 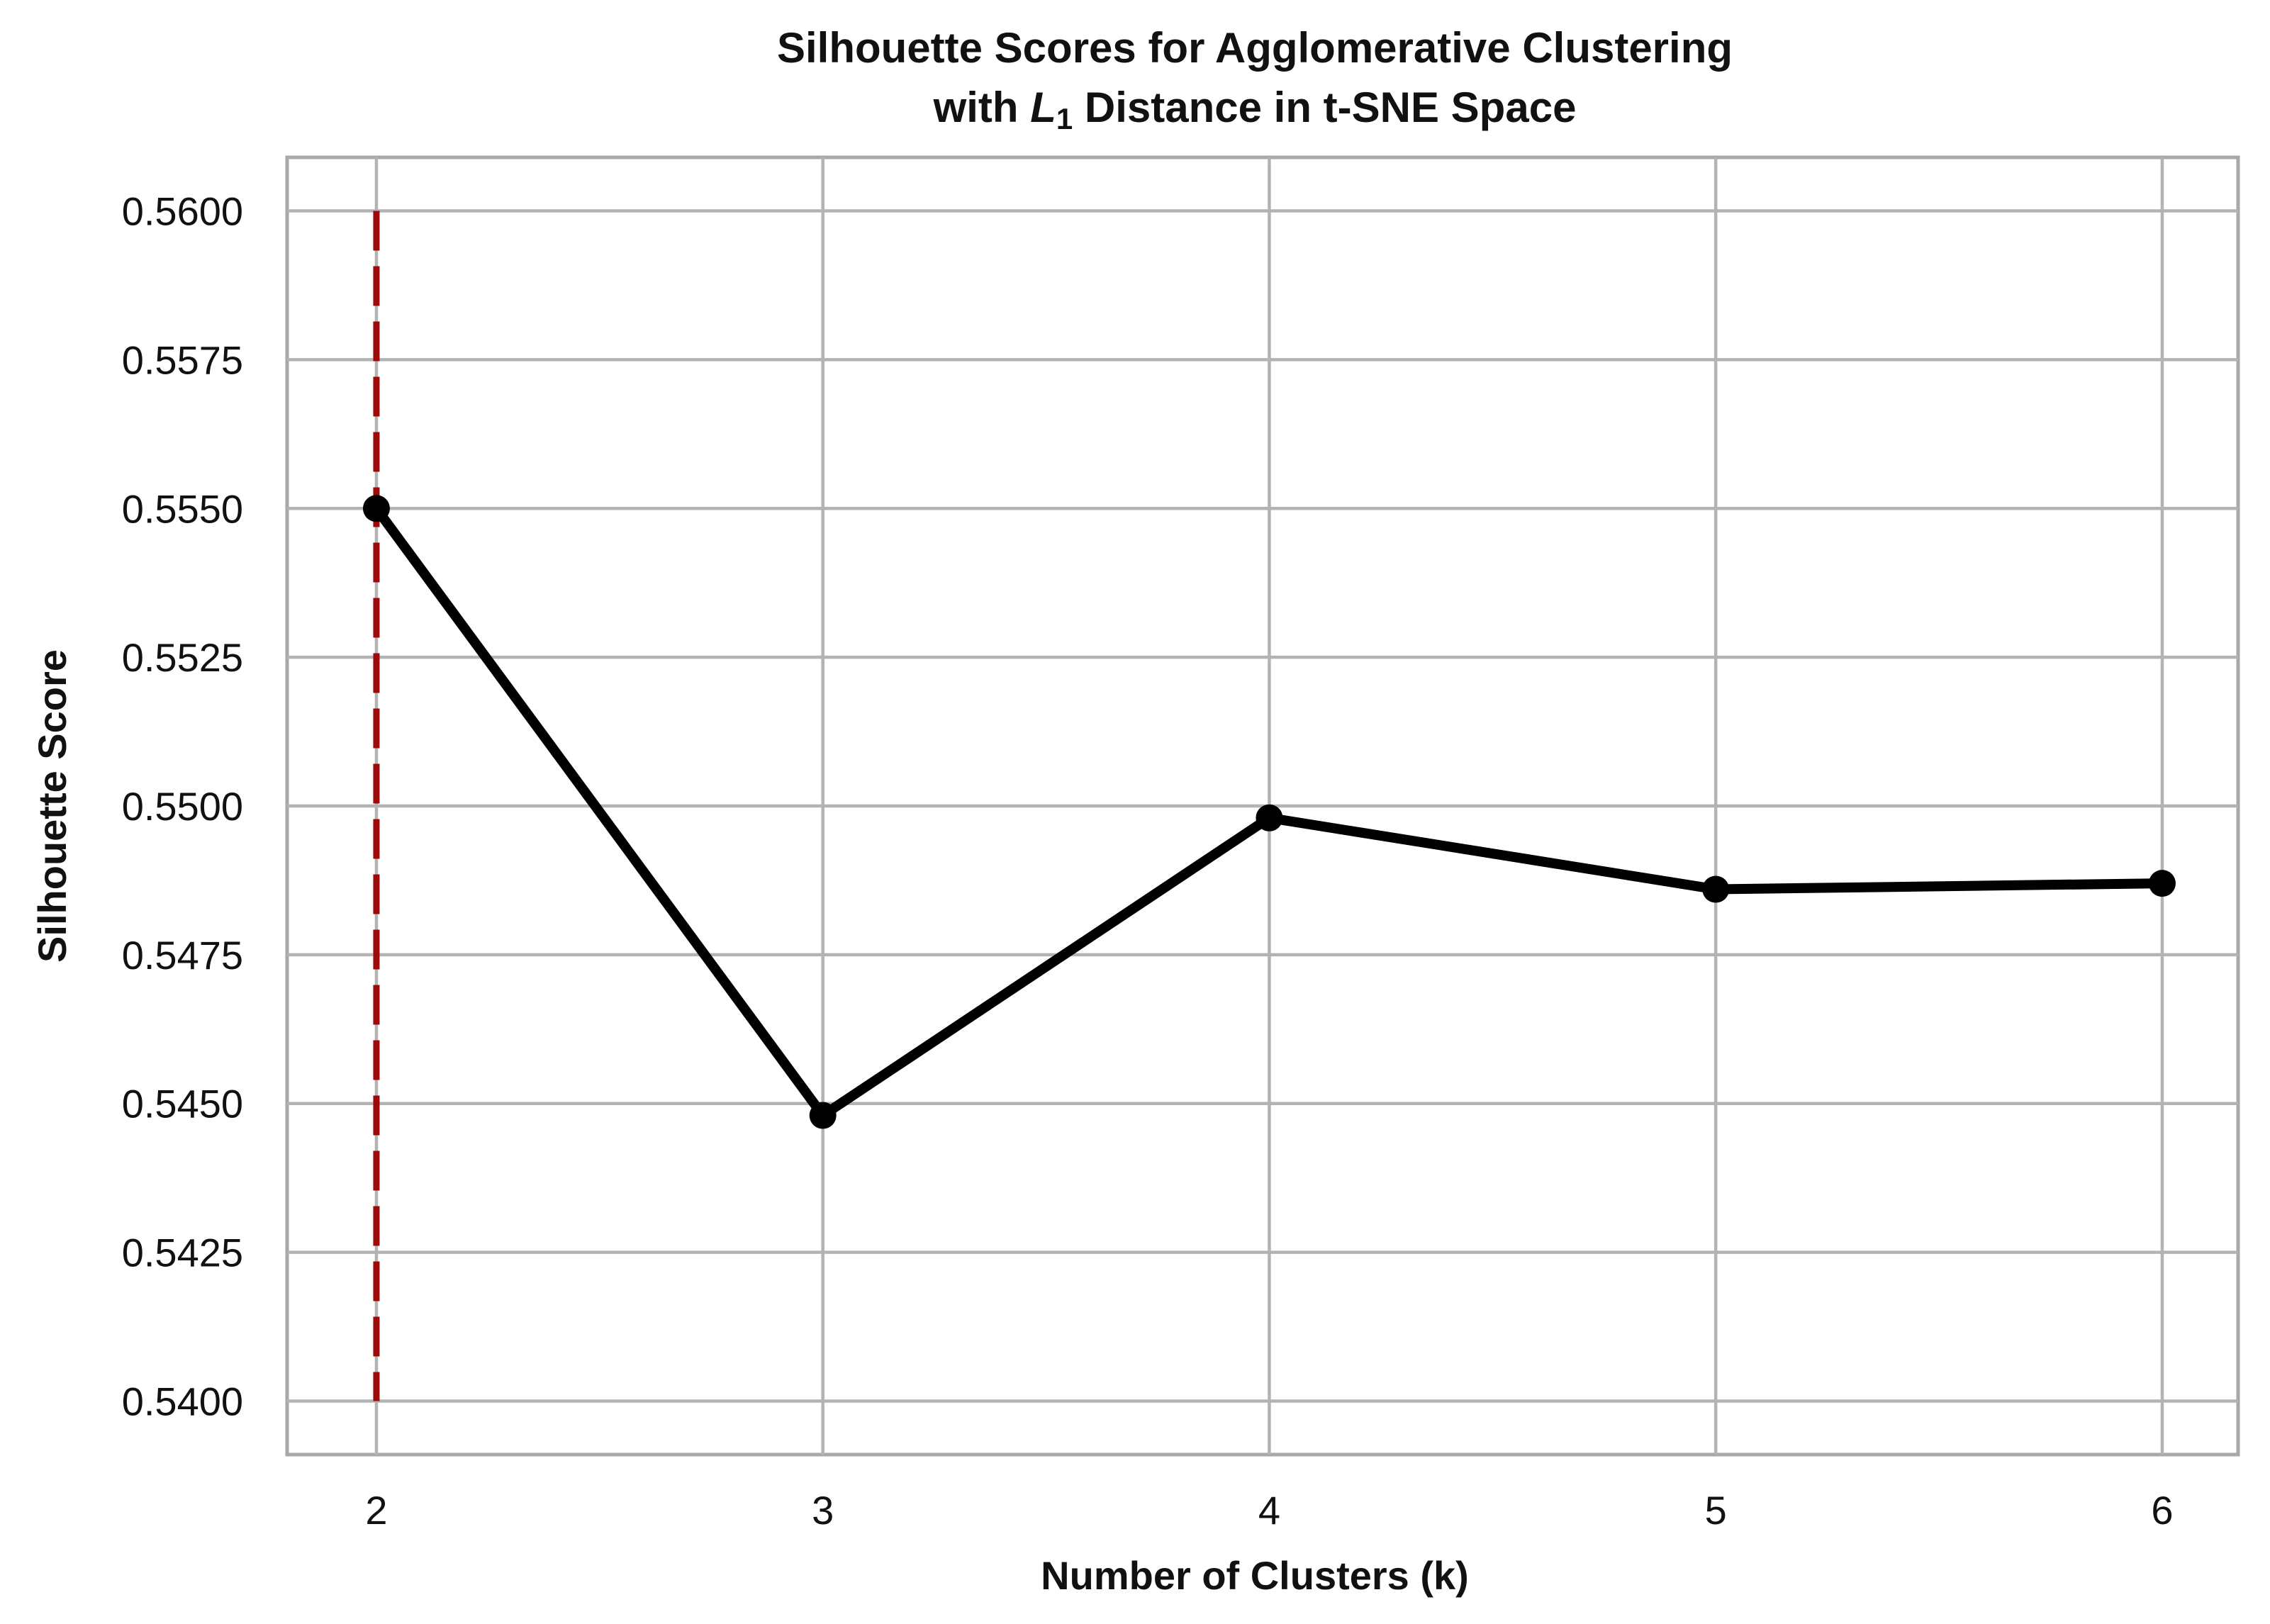 I want to click on x-axis-ticks: 2 3 4 5 6, so click(x=1269, y=1511).